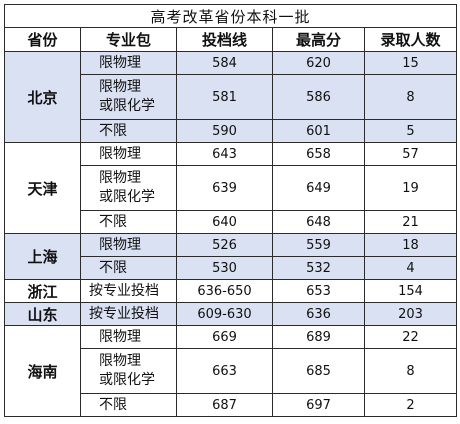 Image resolution: width=460 pixels, height=424 pixels. I want to click on admitted-cell: 15, so click(410, 63).